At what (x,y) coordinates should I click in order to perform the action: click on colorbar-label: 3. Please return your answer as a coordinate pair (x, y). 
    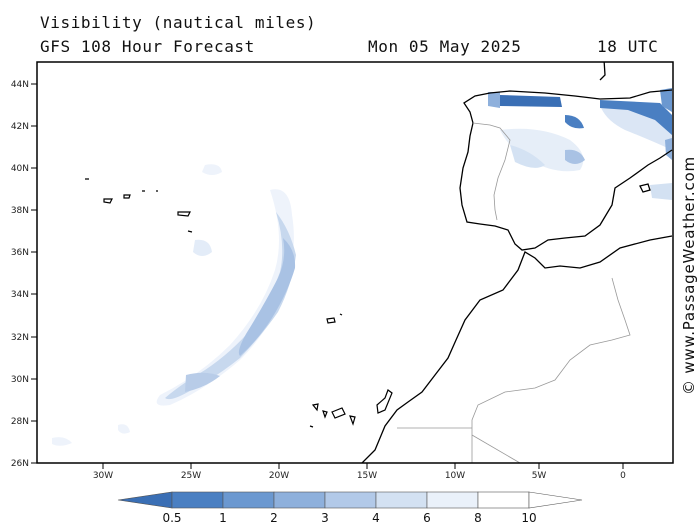
    Looking at the image, I should click on (325, 518).